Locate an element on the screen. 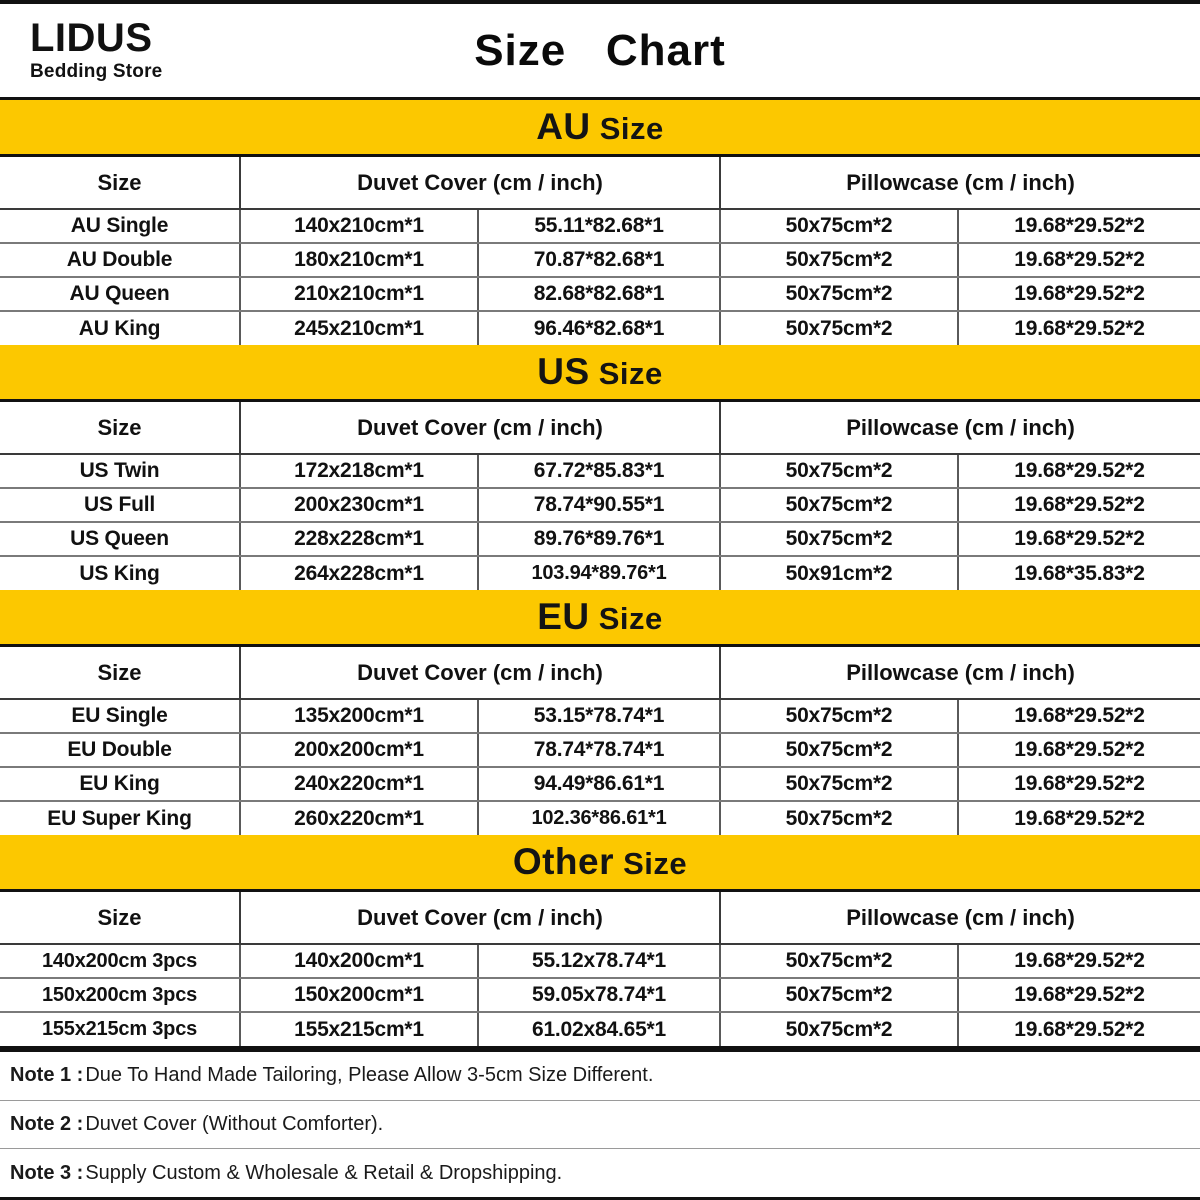 This screenshot has width=1200, height=1200. section-band-region: Other is located at coordinates (563, 861).